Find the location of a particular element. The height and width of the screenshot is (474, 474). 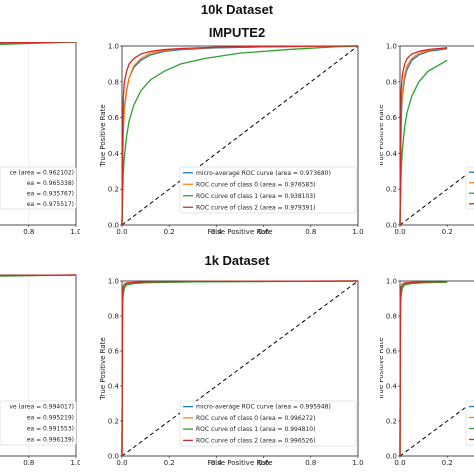

legend-entry: ea = 0.995219) is located at coordinates (50, 418).